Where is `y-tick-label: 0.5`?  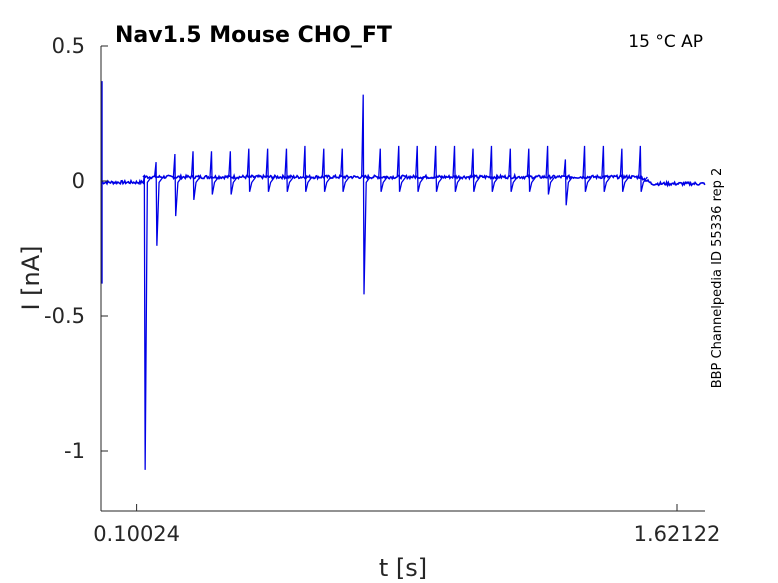 y-tick-label: 0.5 is located at coordinates (68, 46).